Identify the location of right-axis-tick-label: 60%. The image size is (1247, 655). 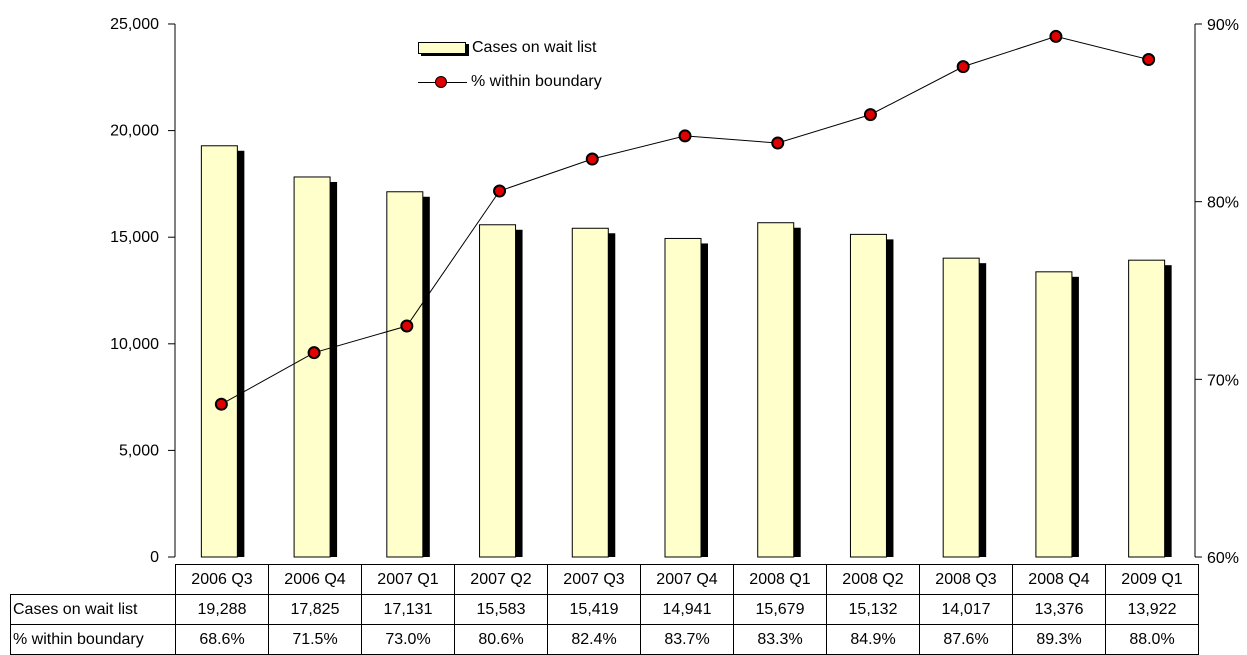
(1223, 558).